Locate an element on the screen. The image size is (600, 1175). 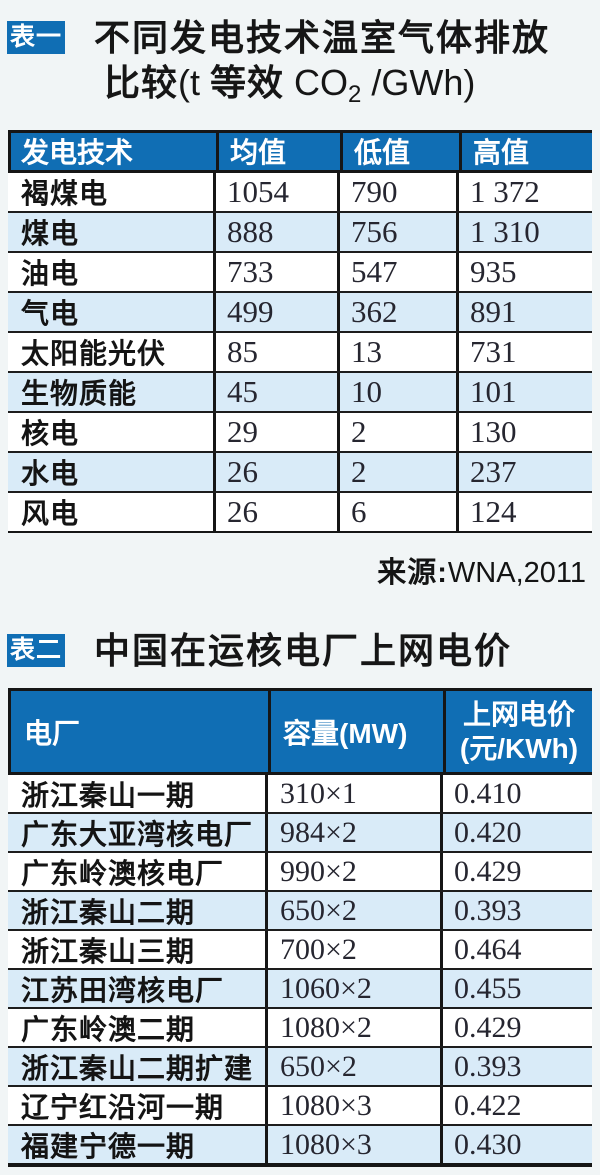
table-cell: 气电 is located at coordinates (50, 313).